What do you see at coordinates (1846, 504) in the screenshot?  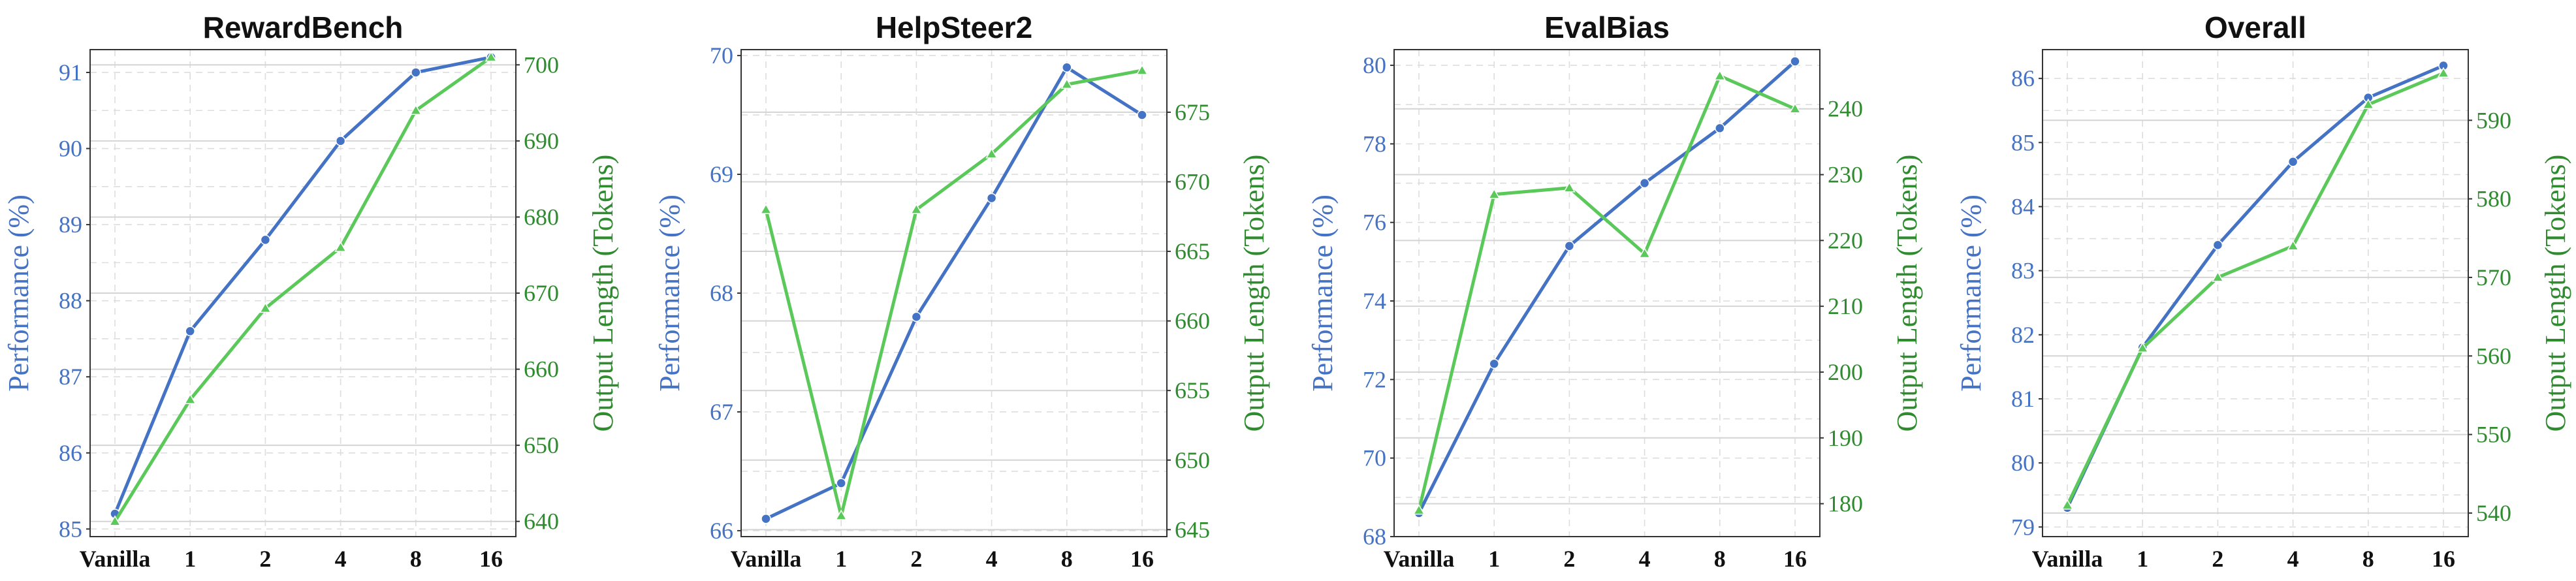 I see `y-tick-label-output-length: 180` at bounding box center [1846, 504].